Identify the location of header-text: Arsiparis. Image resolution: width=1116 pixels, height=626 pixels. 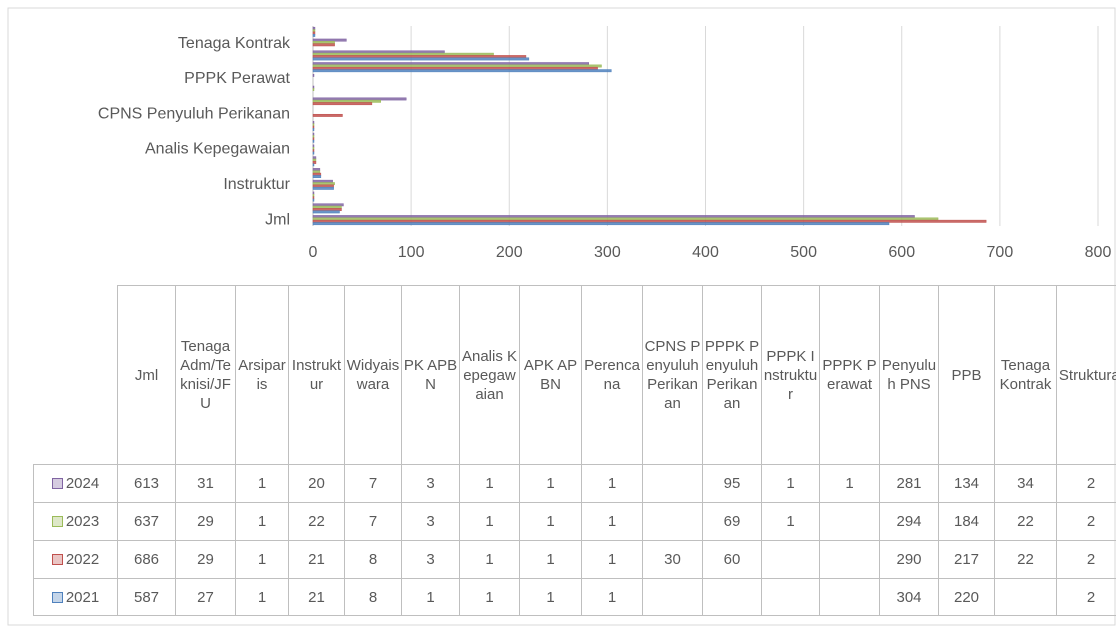
(262, 375).